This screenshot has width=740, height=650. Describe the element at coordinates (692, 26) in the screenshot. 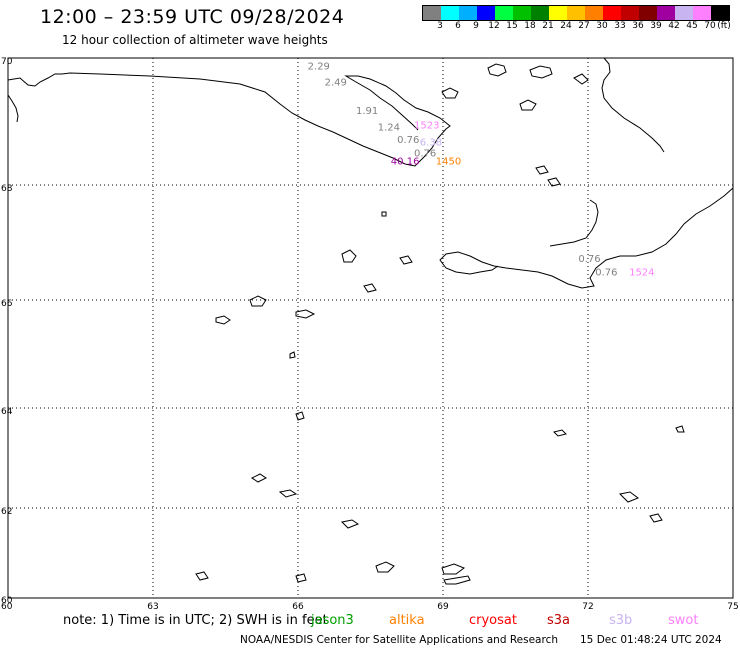

I see `color-legend-label: 45` at that location.